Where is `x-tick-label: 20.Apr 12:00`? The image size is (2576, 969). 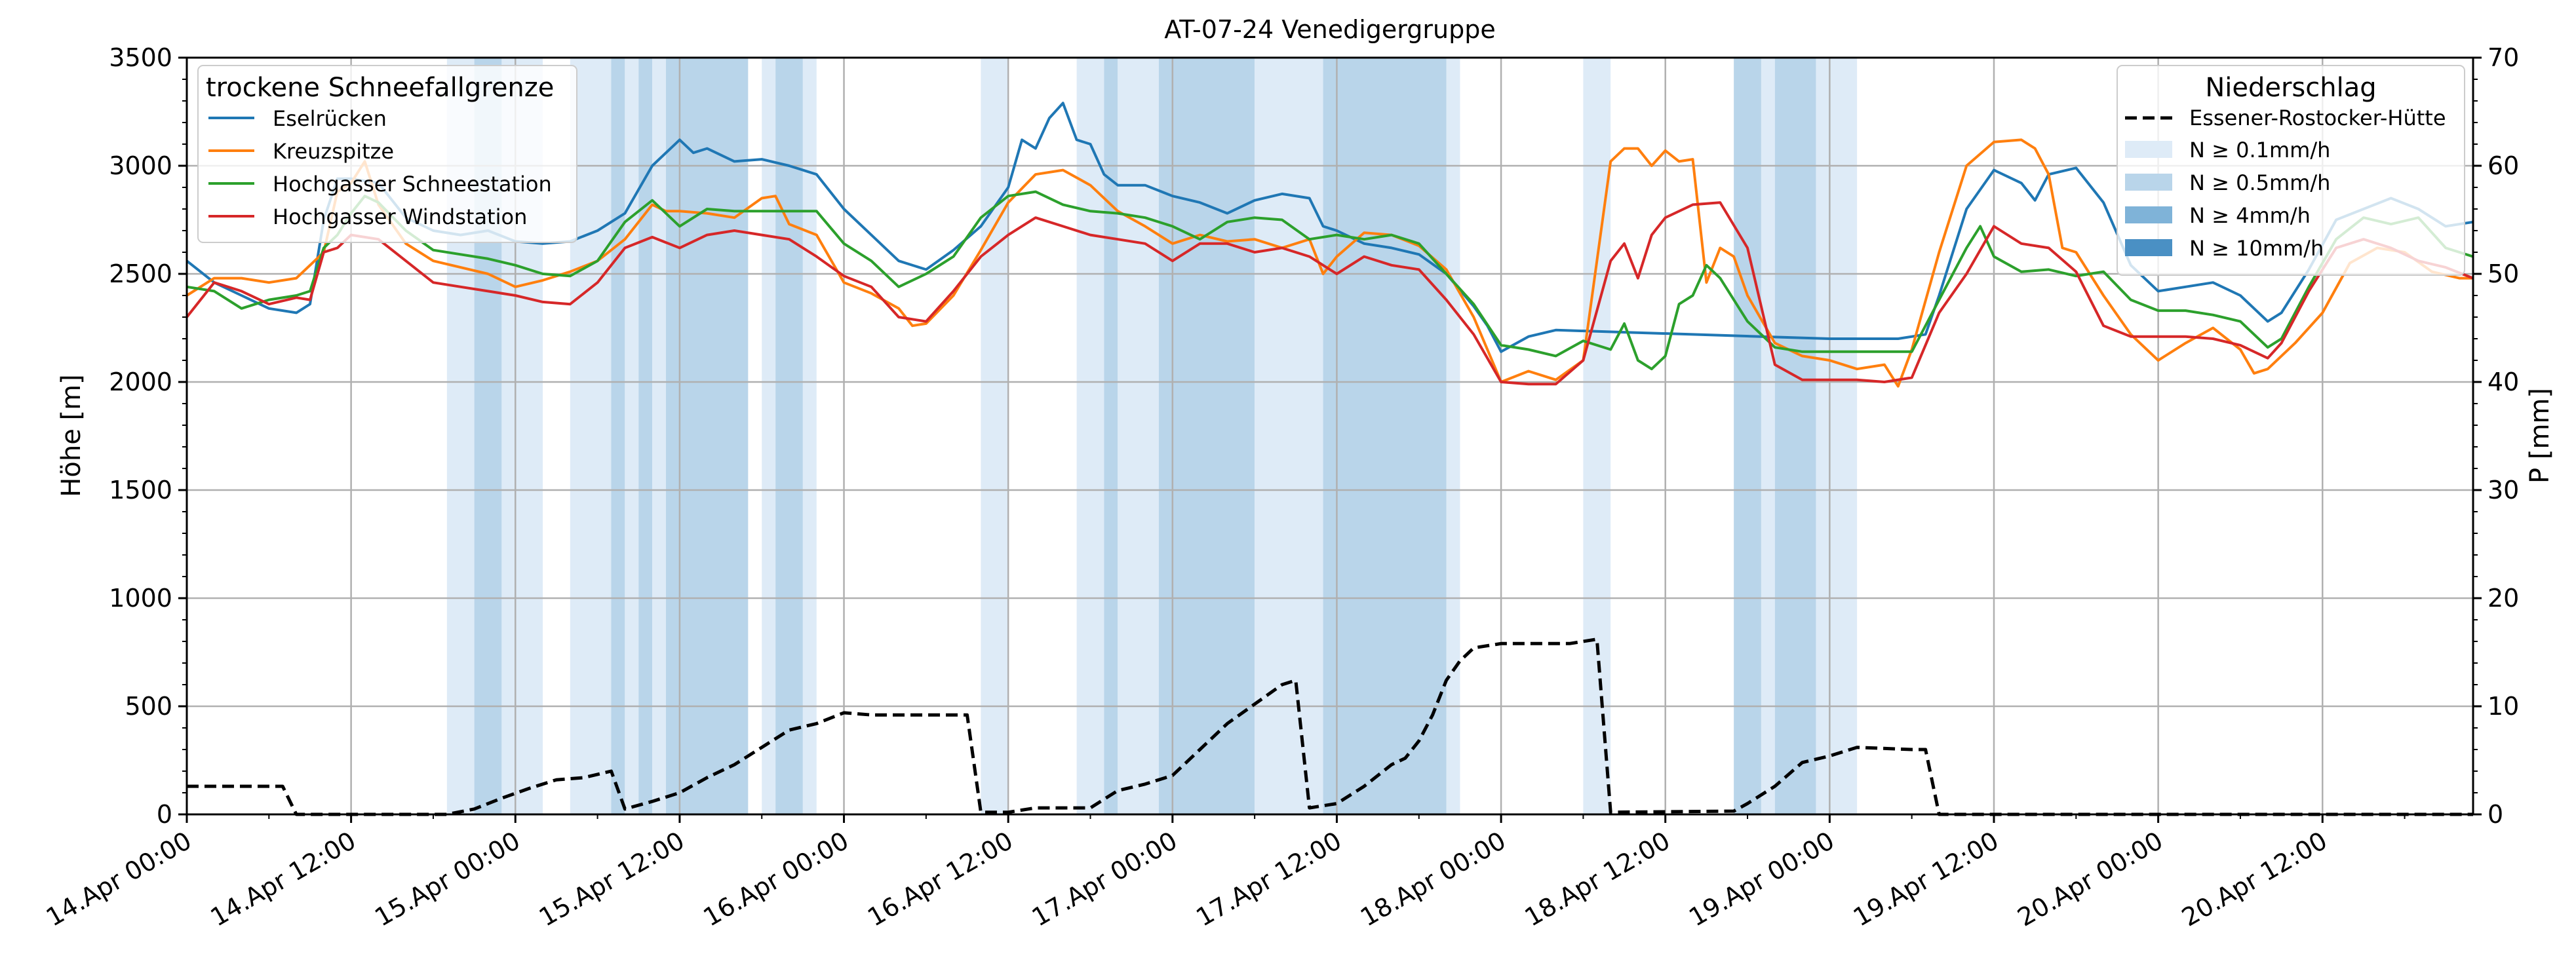 x-tick-label: 20.Apr 12:00 is located at coordinates (2254, 879).